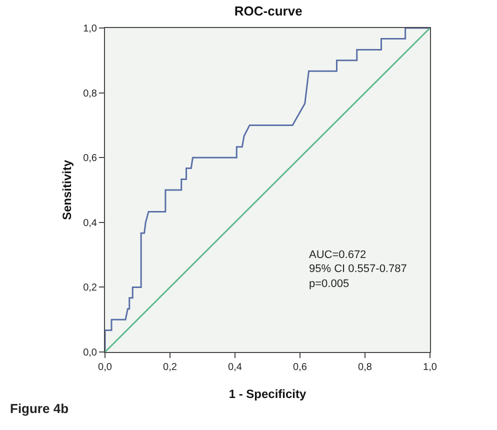 The image size is (497, 430). What do you see at coordinates (90, 94) in the screenshot?
I see `y-tick-label: 0,8` at bounding box center [90, 94].